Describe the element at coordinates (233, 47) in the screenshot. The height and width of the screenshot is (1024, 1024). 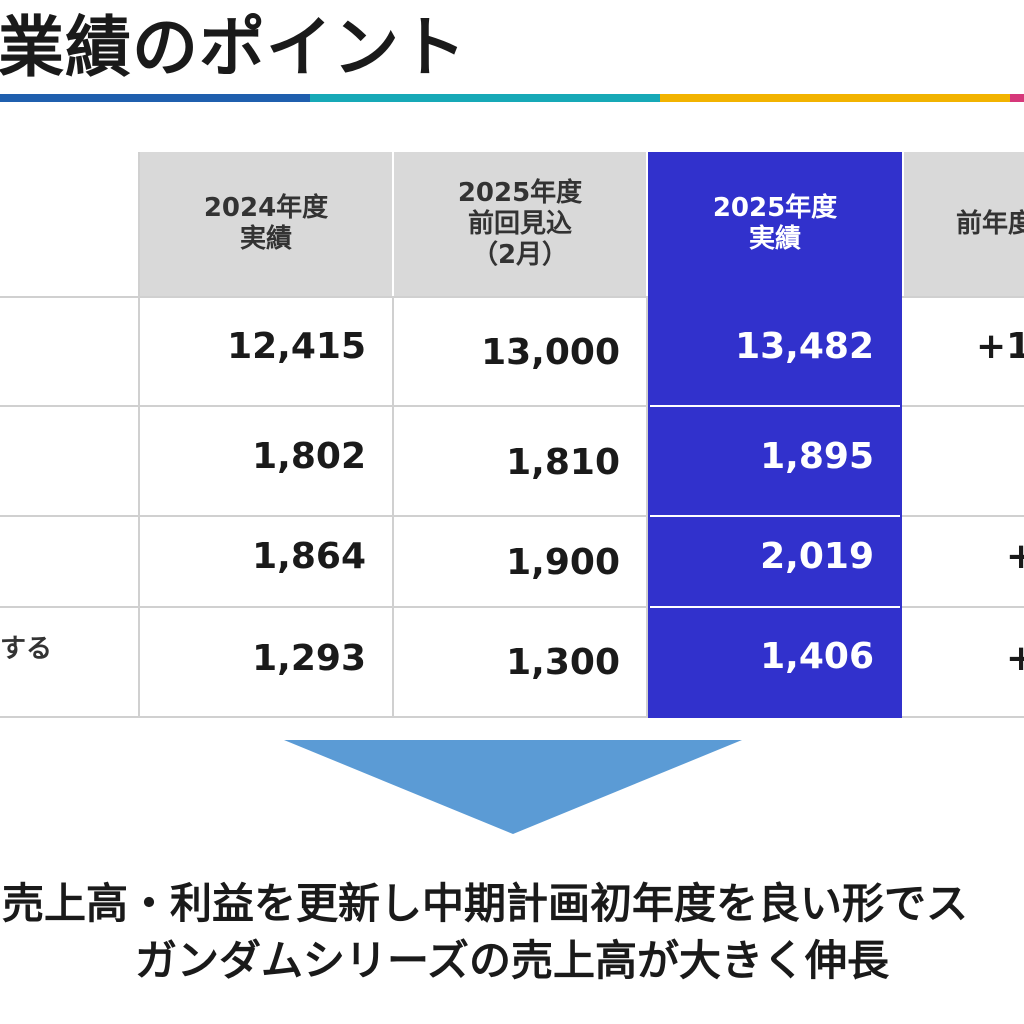
I see `page-title: 業績のポイント` at that location.